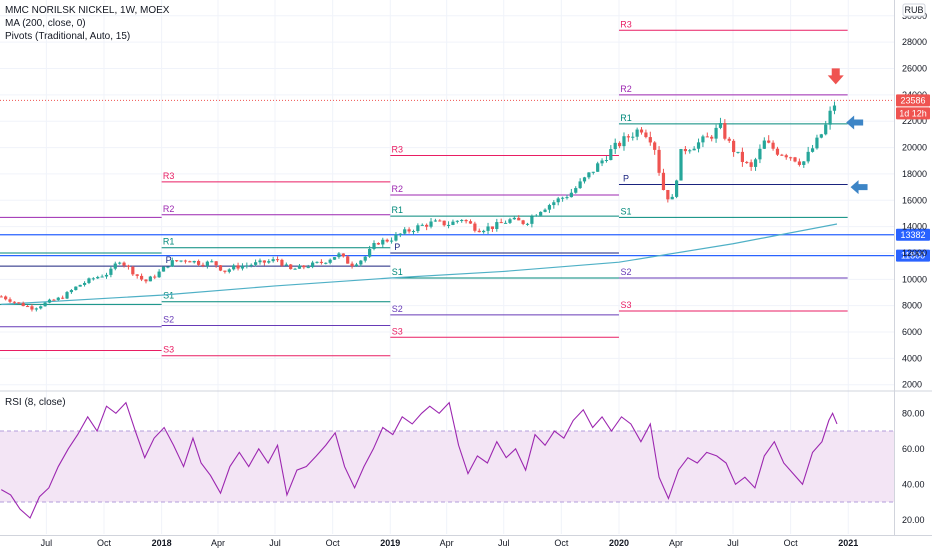 This screenshot has height=550, width=932. What do you see at coordinates (390, 543) in the screenshot?
I see `time-tick-label: 2019` at bounding box center [390, 543].